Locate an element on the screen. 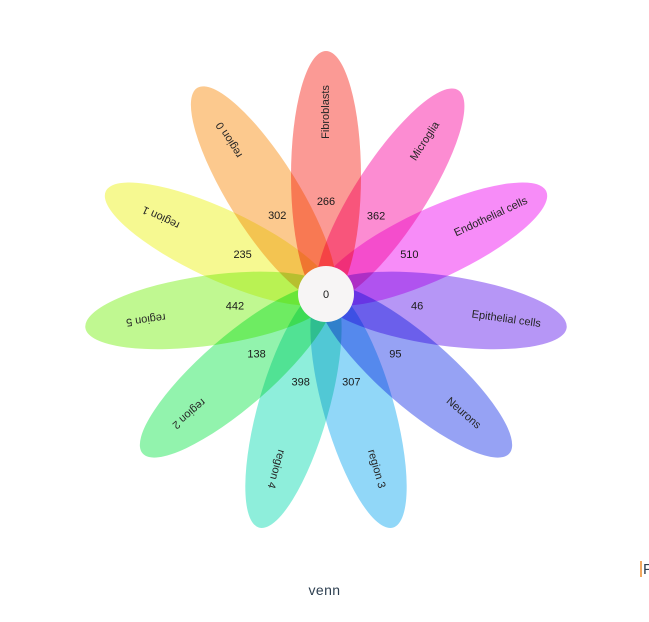 The image size is (649, 622). petal-count-label: 302 is located at coordinates (277, 216).